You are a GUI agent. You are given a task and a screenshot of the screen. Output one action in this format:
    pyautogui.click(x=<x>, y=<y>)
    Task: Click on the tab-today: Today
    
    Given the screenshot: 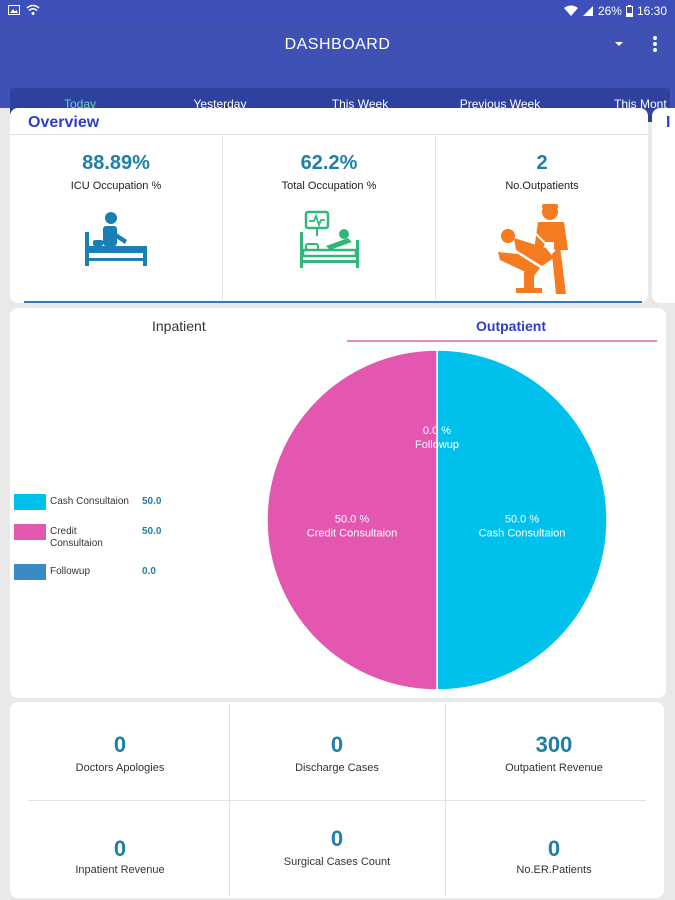 What is the action you would take?
    pyautogui.click(x=80, y=104)
    